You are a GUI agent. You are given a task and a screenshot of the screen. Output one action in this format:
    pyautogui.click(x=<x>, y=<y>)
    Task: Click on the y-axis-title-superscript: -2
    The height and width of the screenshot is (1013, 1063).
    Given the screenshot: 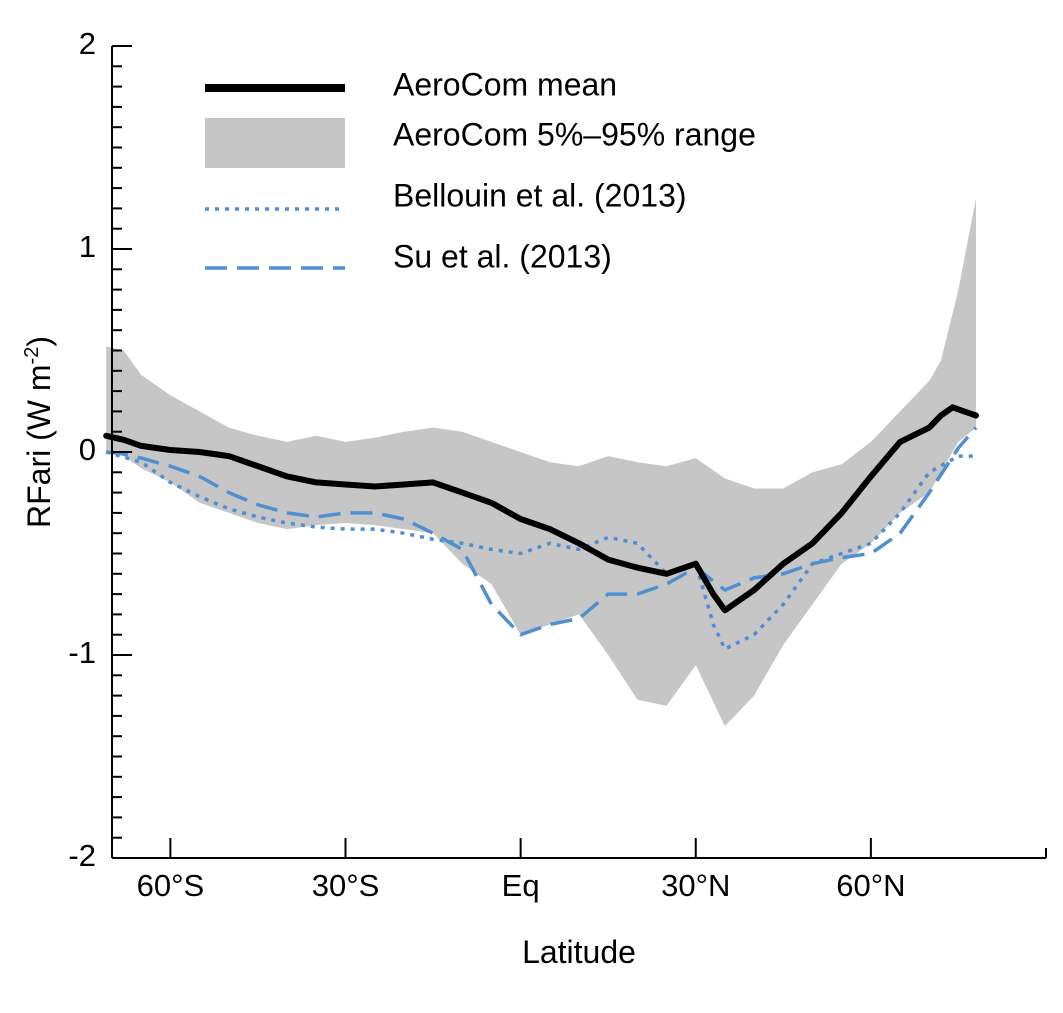 What is the action you would take?
    pyautogui.click(x=32, y=356)
    